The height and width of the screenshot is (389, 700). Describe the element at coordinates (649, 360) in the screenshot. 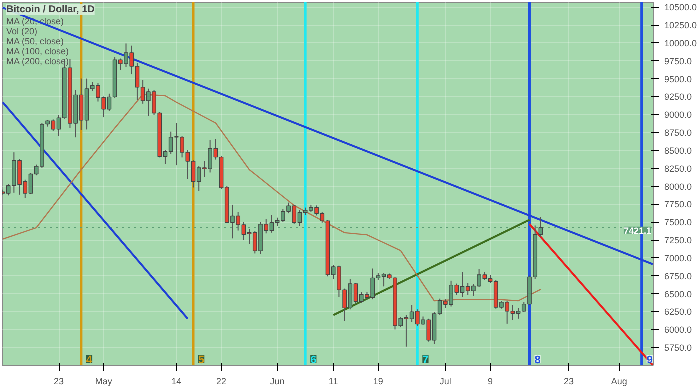

I see `ref-line-label: 9` at that location.